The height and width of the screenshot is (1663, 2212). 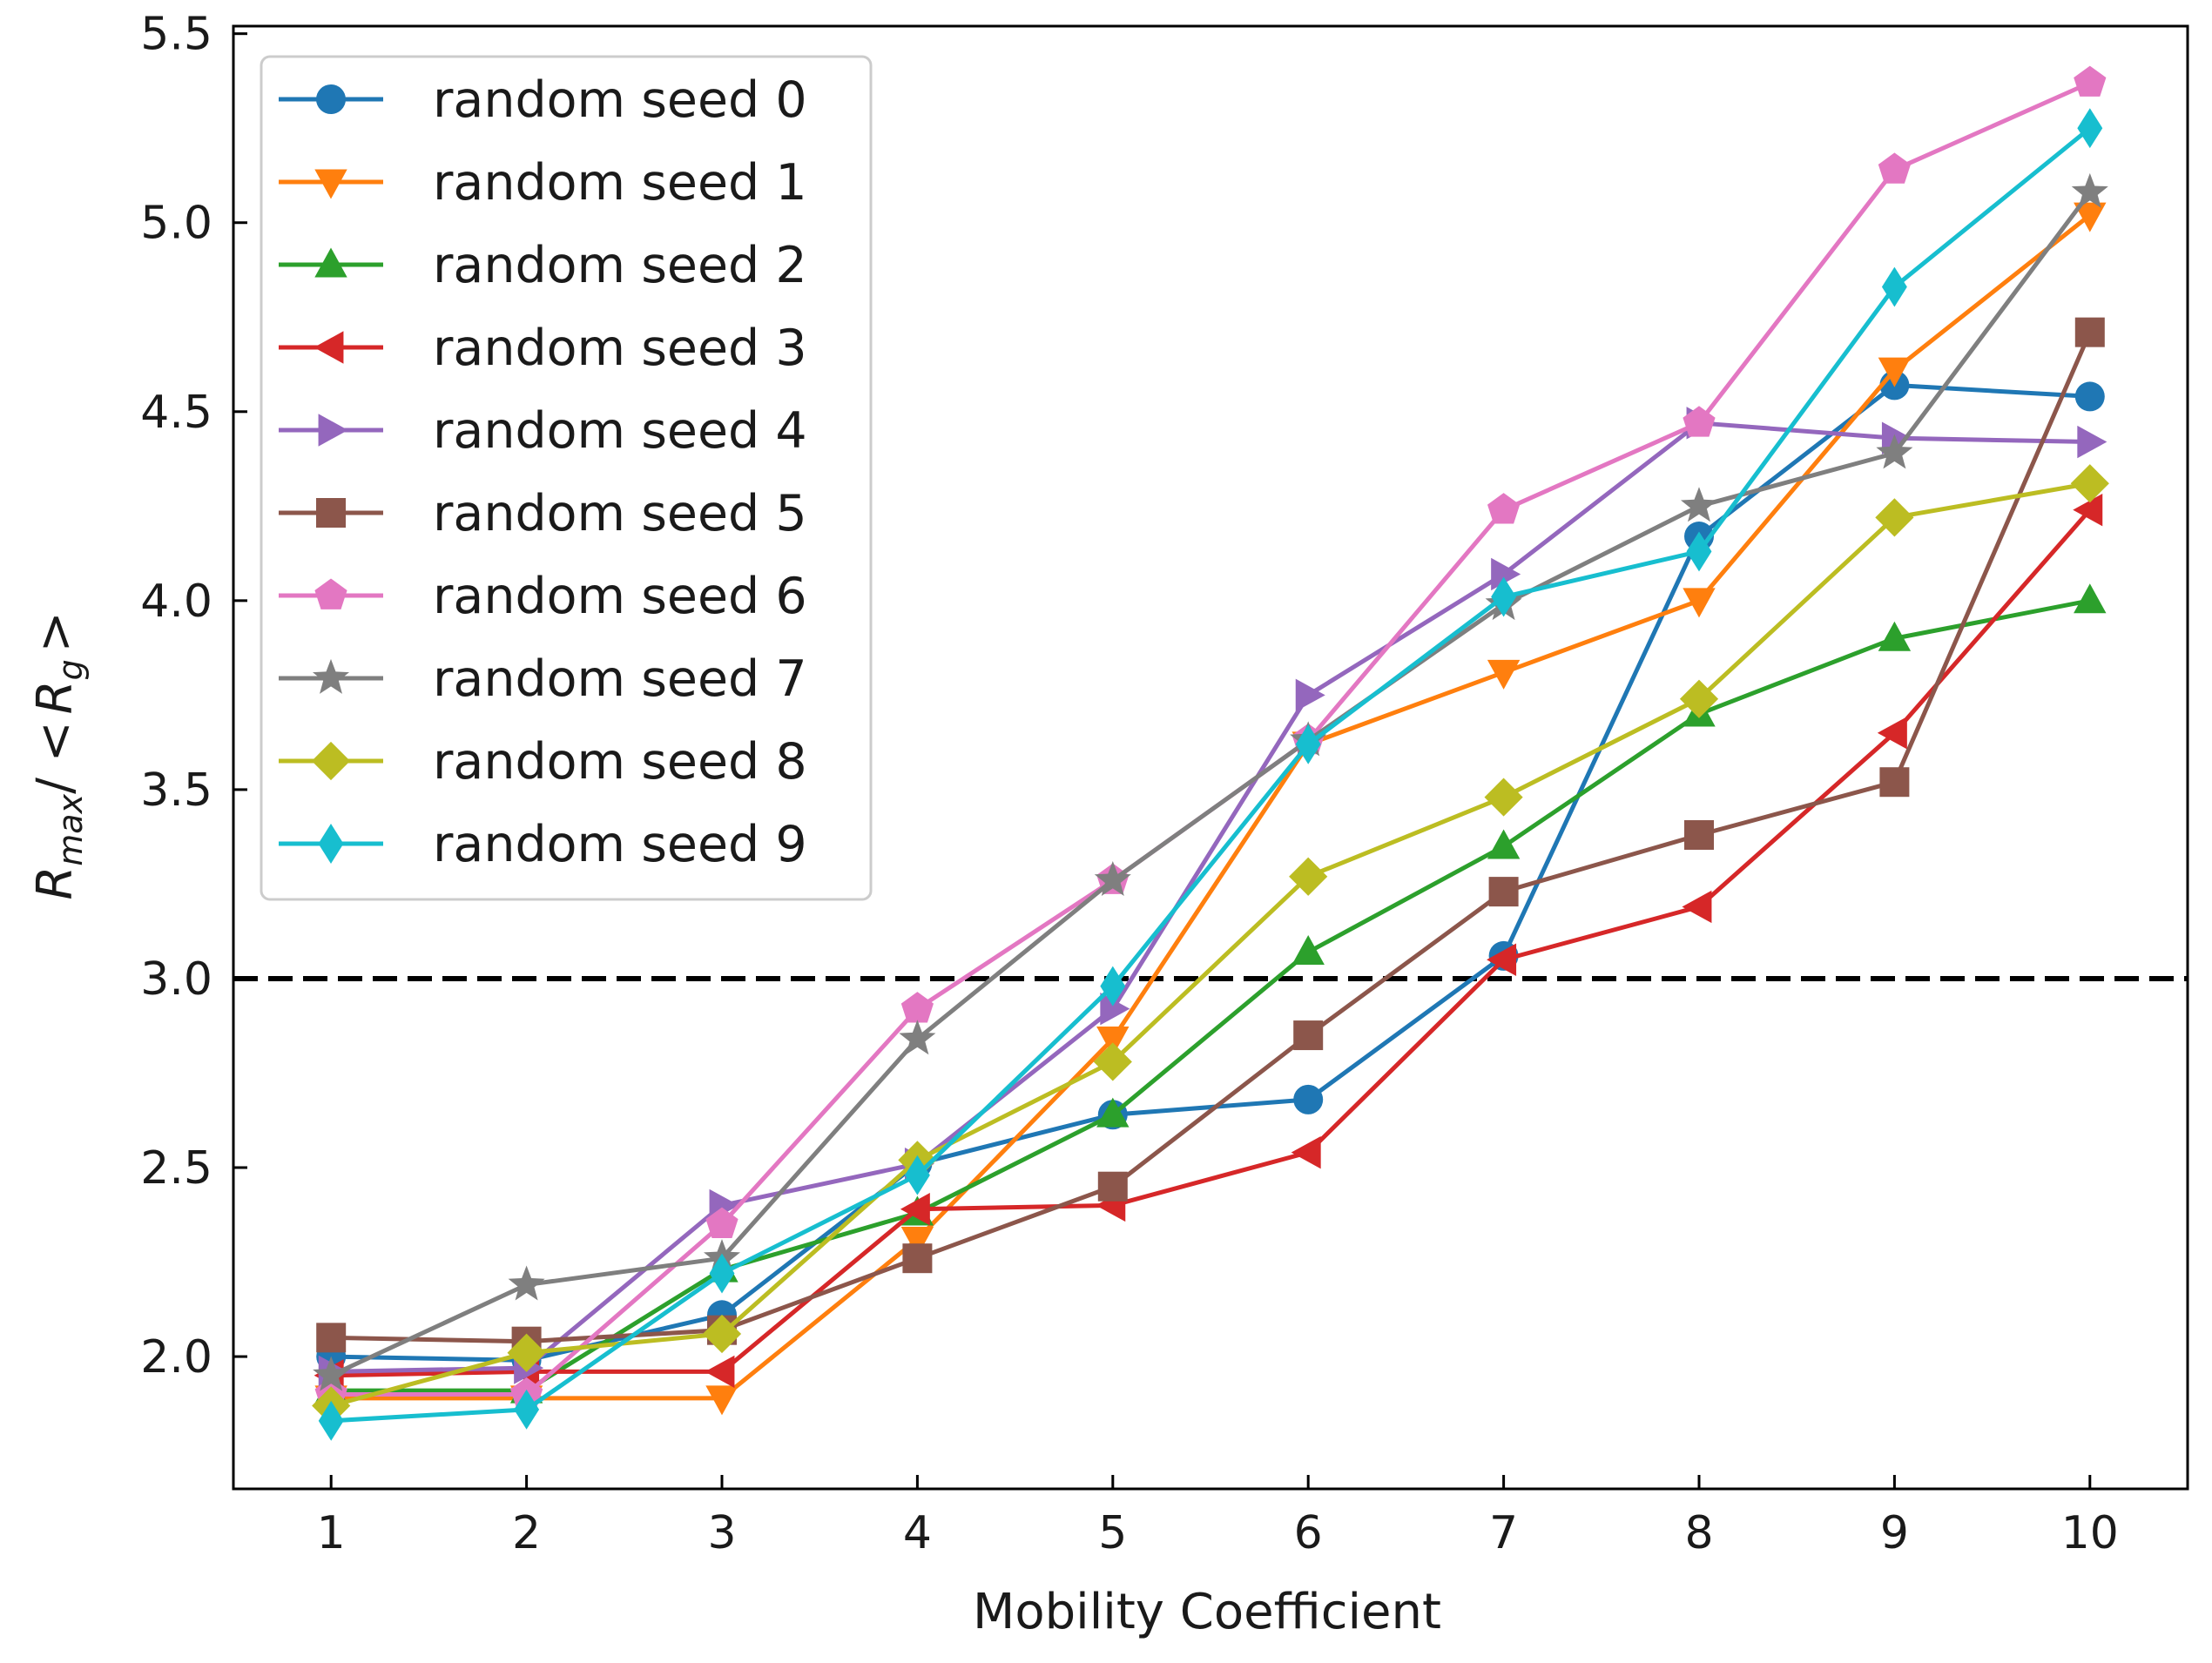 I want to click on legend-label: random seed 5, so click(x=620, y=513).